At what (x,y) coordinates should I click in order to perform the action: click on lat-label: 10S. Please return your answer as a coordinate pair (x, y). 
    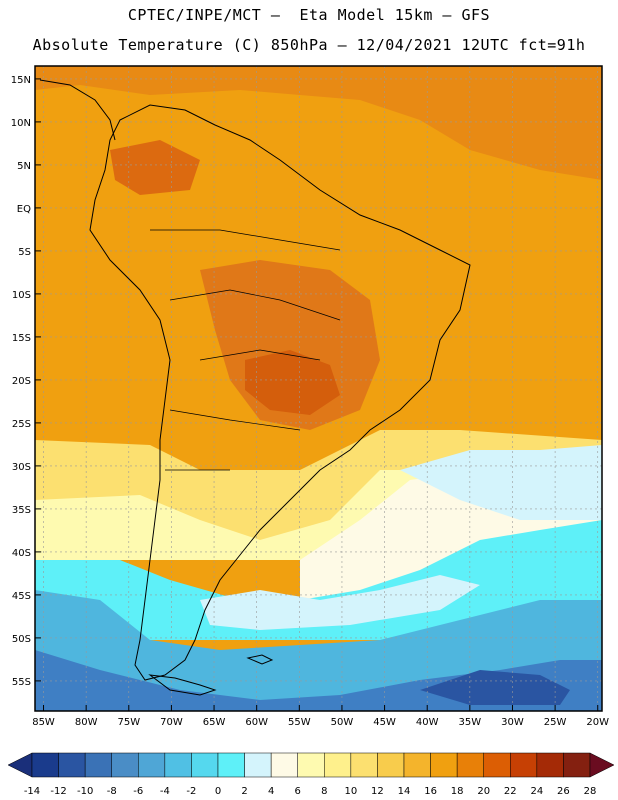
    Looking at the image, I should click on (21, 295).